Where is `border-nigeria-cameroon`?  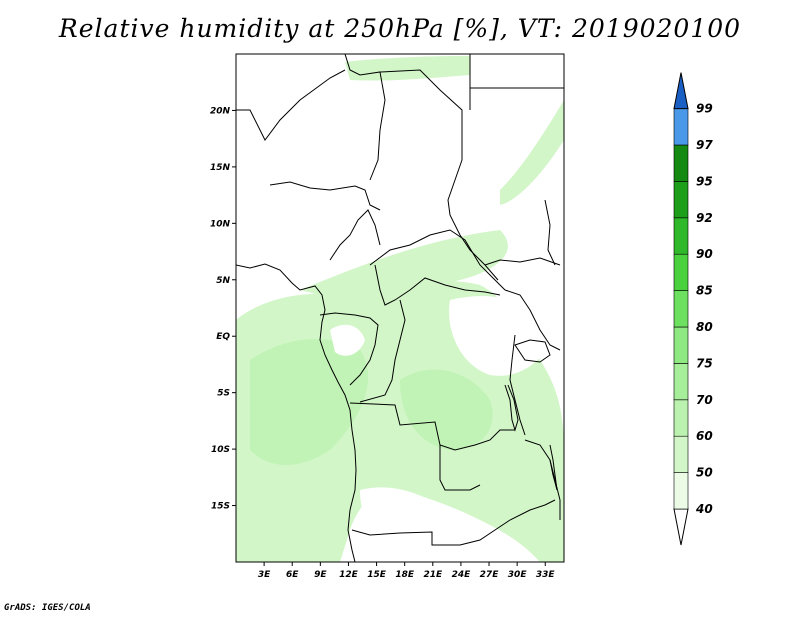
border-nigeria-cameroon is located at coordinates (355, 235).